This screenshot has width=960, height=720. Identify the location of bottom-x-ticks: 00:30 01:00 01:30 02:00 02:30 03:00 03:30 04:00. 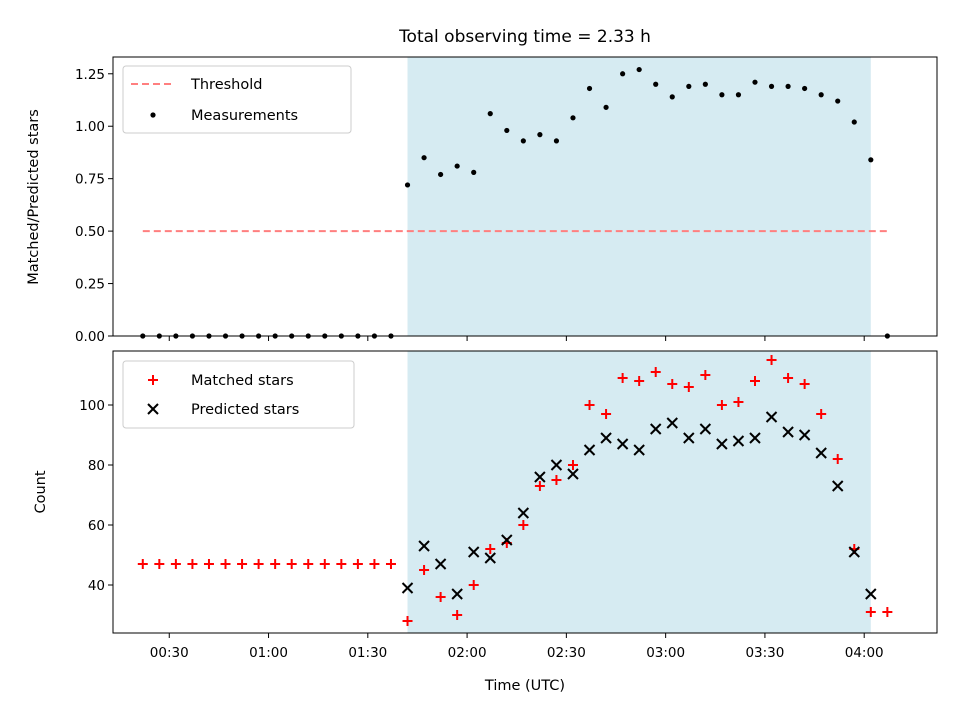
(517, 647).